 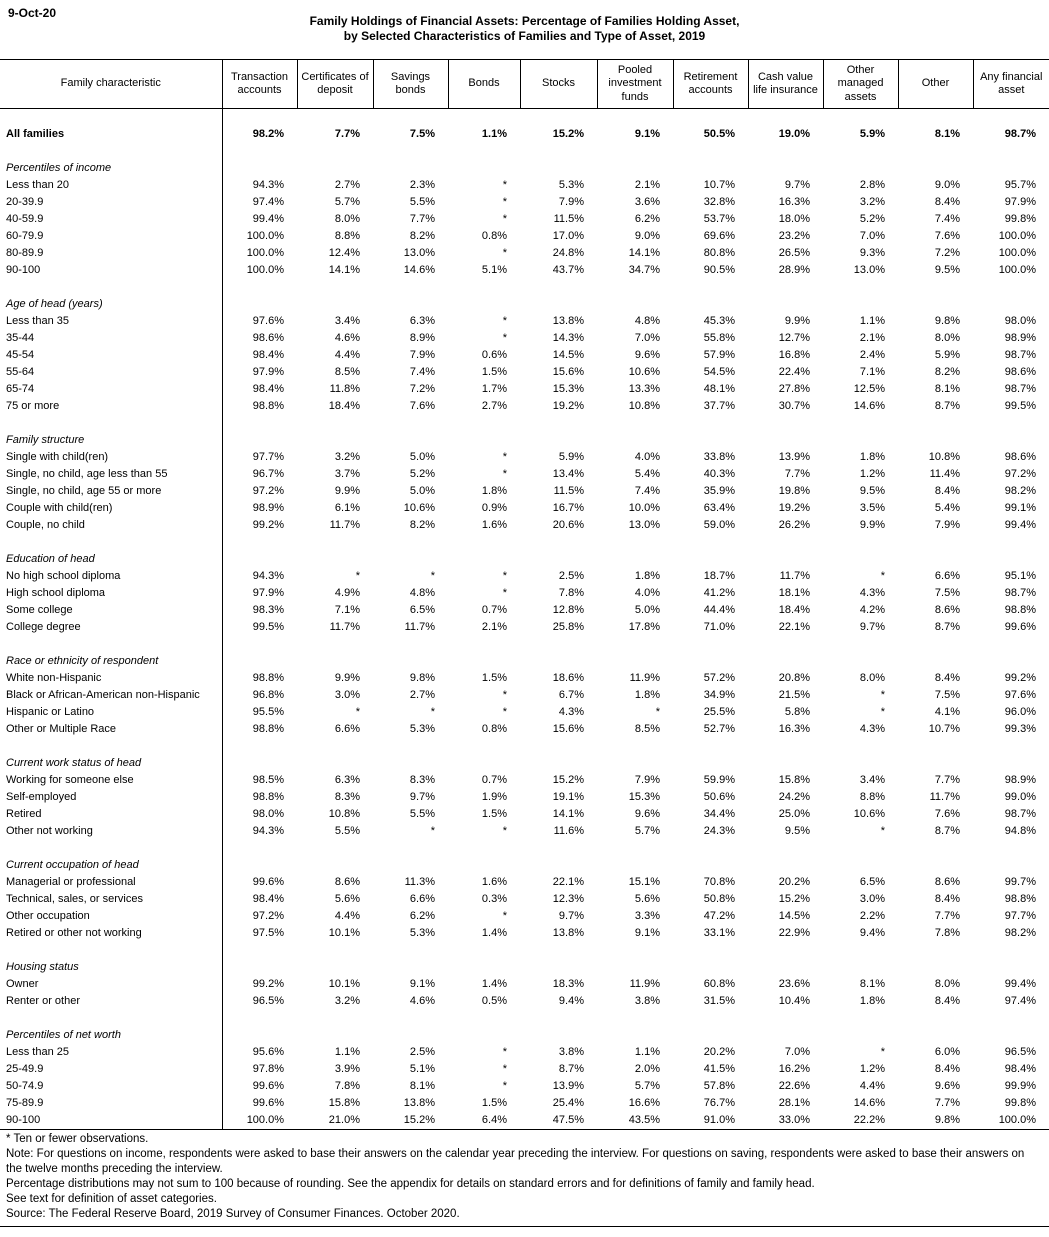 What do you see at coordinates (422, 235) in the screenshot?
I see `value-cell: 8.2%` at bounding box center [422, 235].